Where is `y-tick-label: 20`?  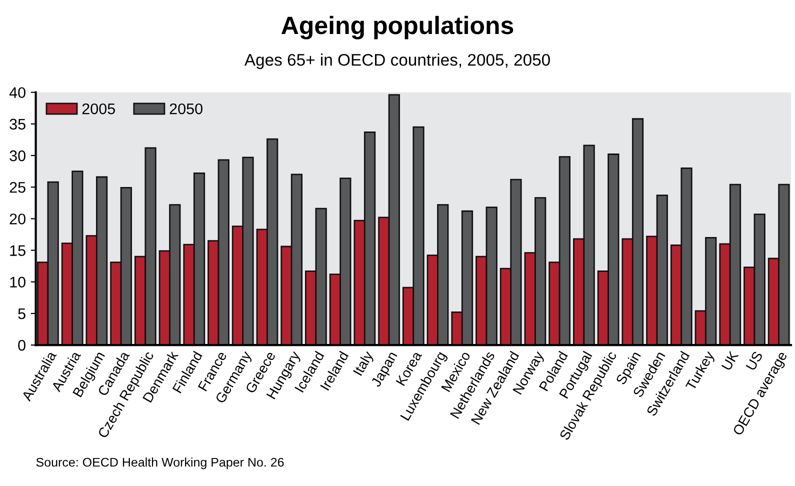
y-tick-label: 20 is located at coordinates (18, 219).